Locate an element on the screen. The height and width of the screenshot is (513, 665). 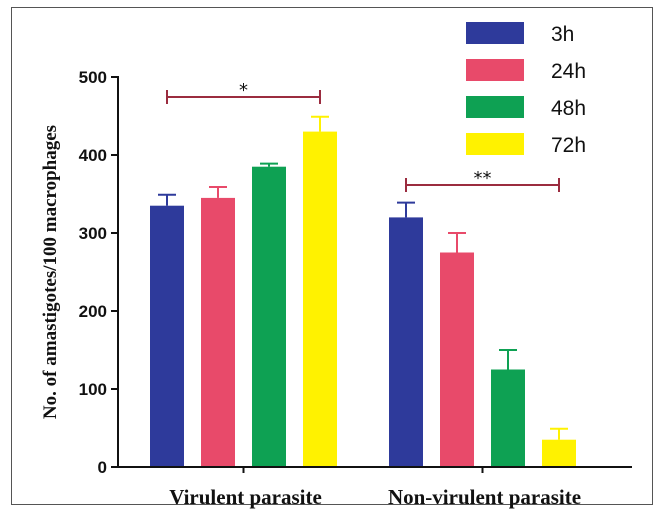
y-tick-label-200: 200 is located at coordinates (93, 311).